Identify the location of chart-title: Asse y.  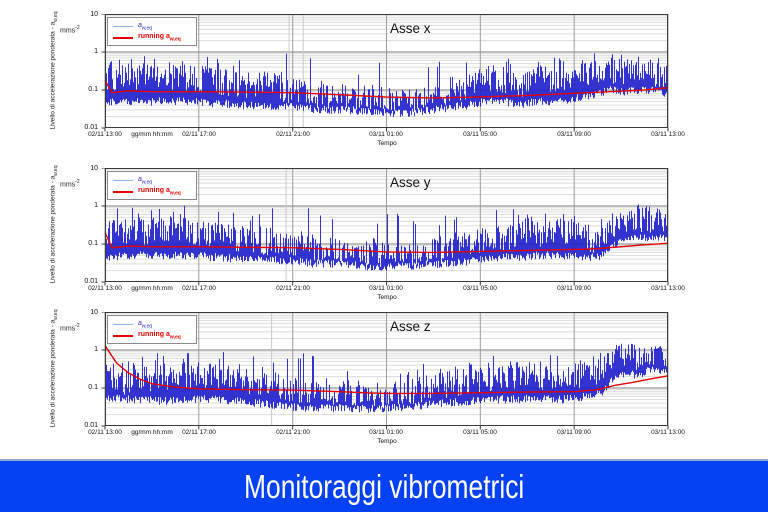
(410, 182).